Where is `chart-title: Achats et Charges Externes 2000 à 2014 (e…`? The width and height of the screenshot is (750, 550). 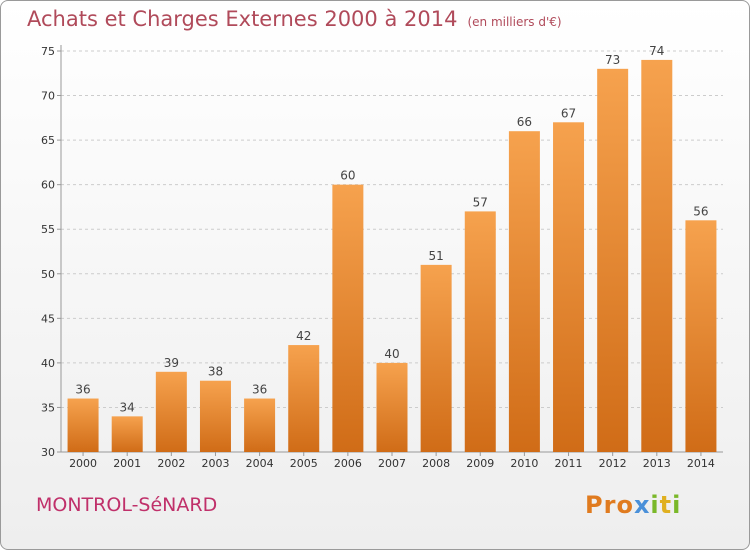 chart-title: Achats et Charges Externes 2000 à 2014 (e… is located at coordinates (294, 19).